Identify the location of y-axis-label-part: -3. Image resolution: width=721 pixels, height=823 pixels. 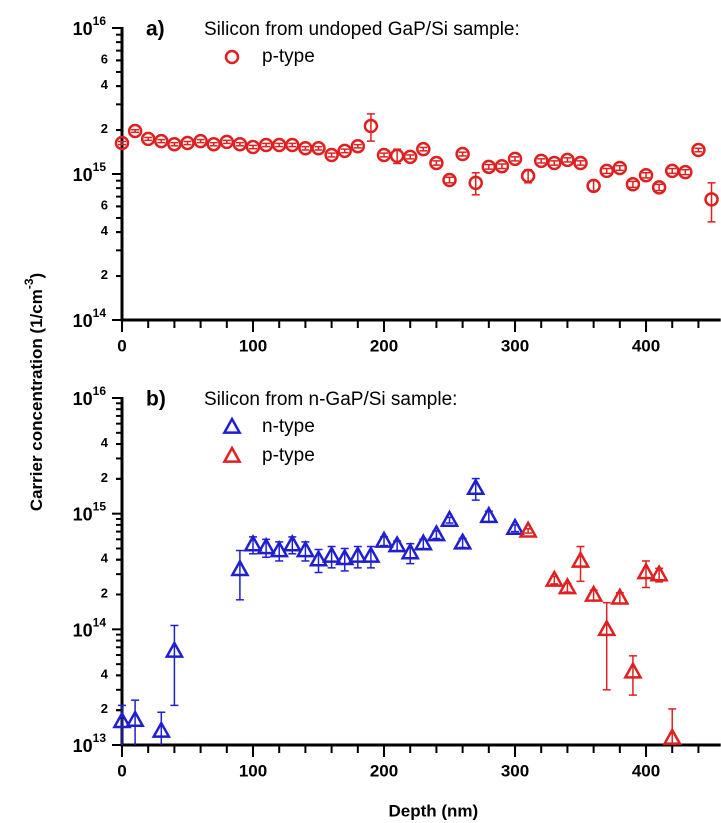
(29, 283).